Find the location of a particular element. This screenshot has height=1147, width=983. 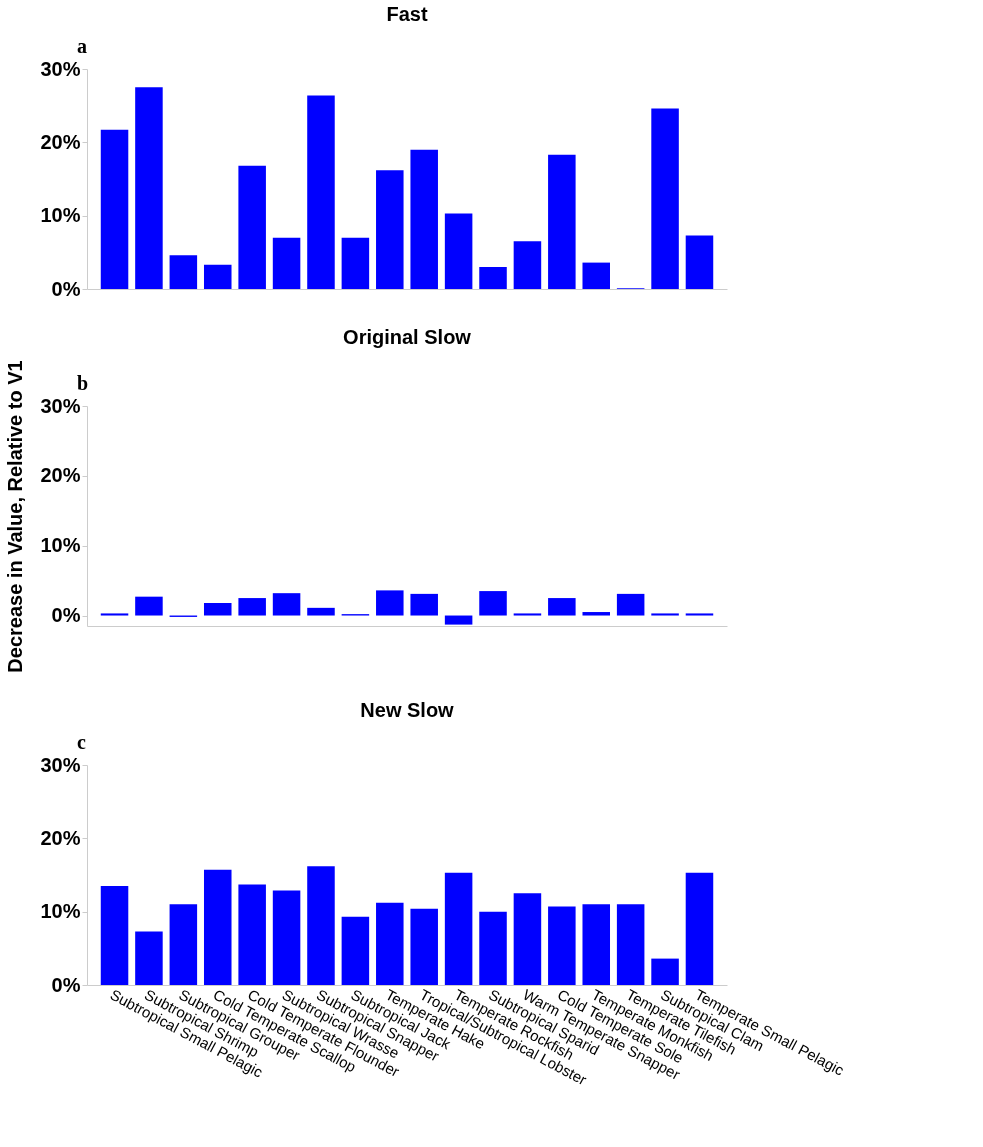

y-axis-title: Decrease in Value, Relative to V1 is located at coordinates (15, 516).